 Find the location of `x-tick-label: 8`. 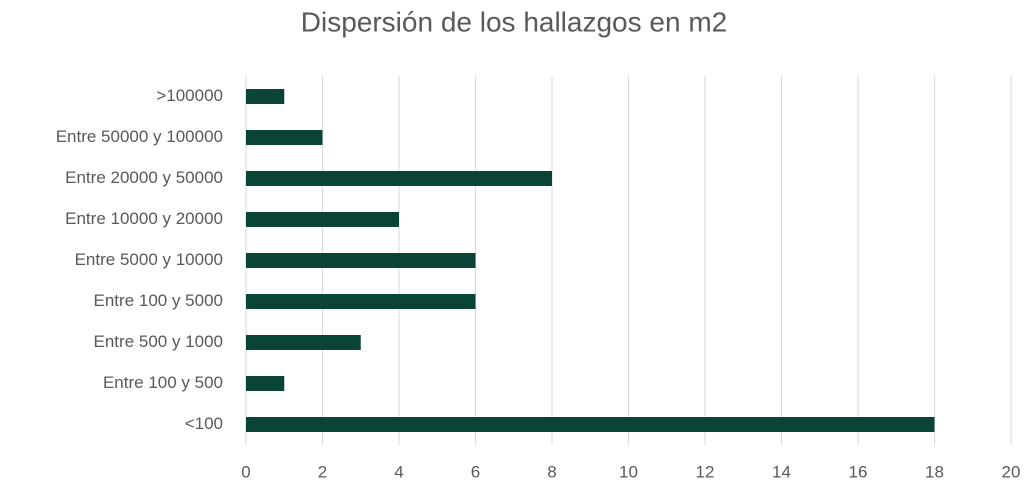

x-tick-label: 8 is located at coordinates (551, 471).